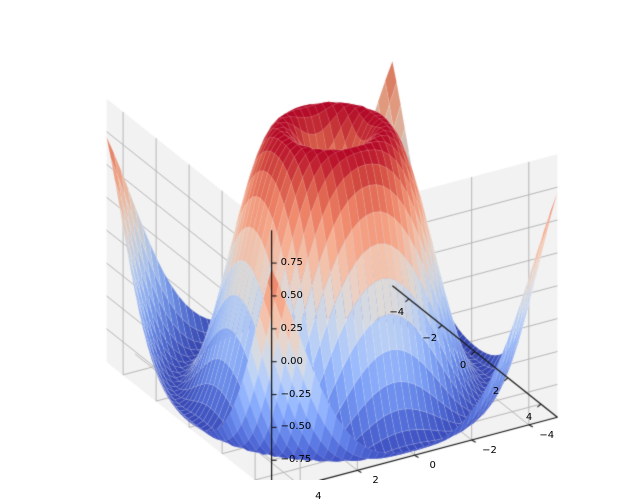 This screenshot has height=502, width=640. Describe the element at coordinates (318, 496) in the screenshot. I see `y-tick-label-4: 4` at that location.